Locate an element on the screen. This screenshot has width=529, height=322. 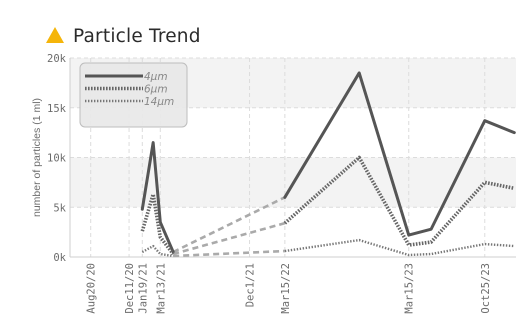
x-tick-label: Mar15/23 is located at coordinates (410, 288).